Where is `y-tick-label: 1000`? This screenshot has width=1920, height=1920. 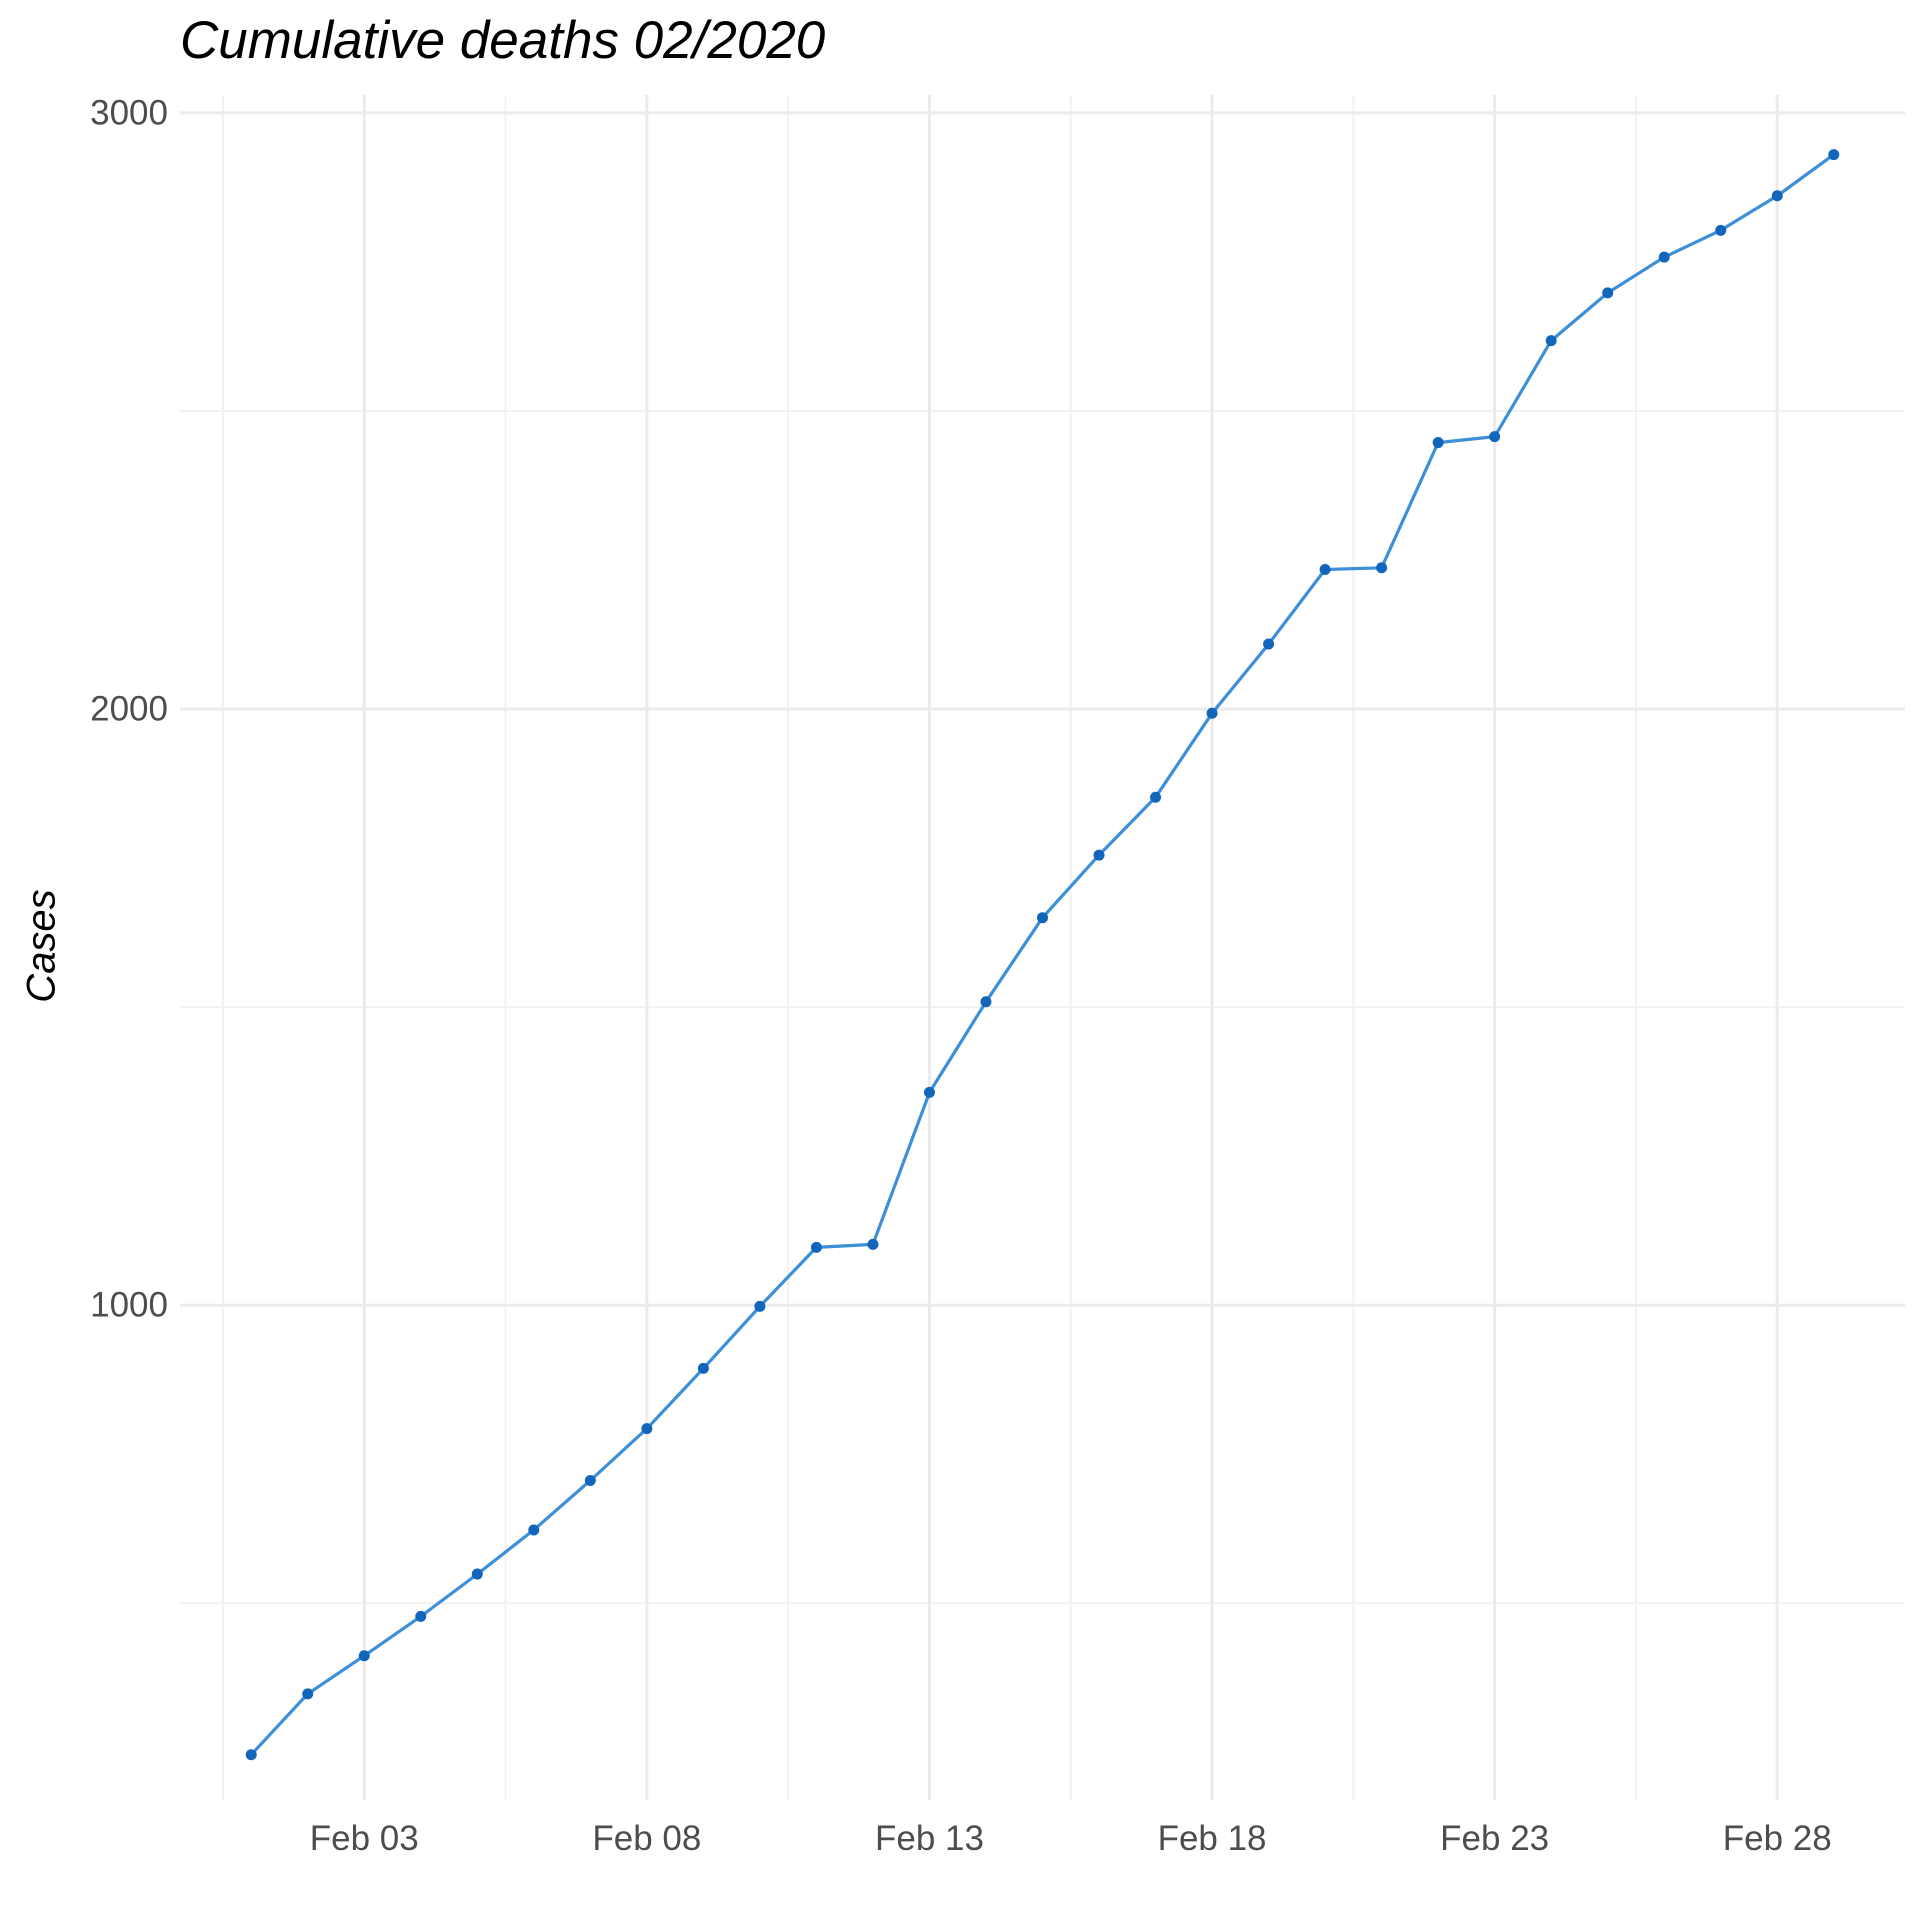 y-tick-label: 1000 is located at coordinates (129, 1305).